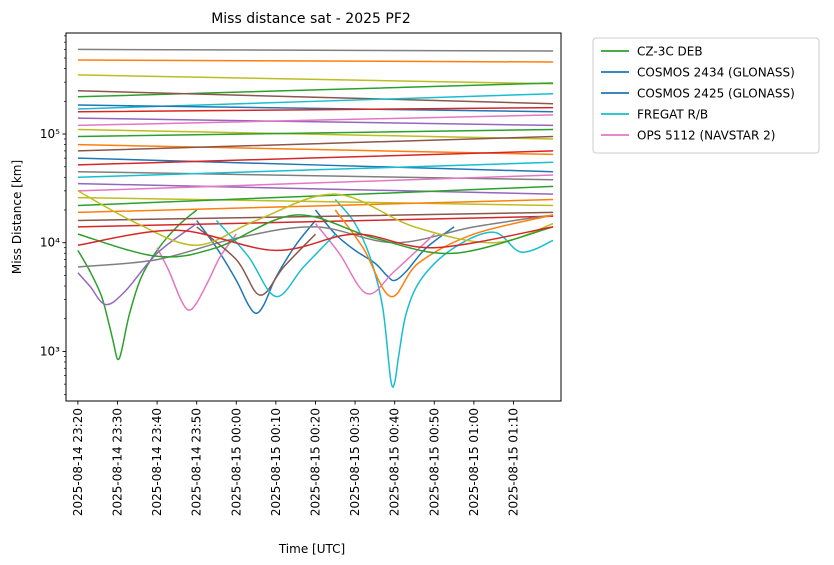 This screenshot has width=834, height=565. Describe the element at coordinates (157, 462) in the screenshot. I see `x-tick-label: 2025-08-14 23:40` at that location.